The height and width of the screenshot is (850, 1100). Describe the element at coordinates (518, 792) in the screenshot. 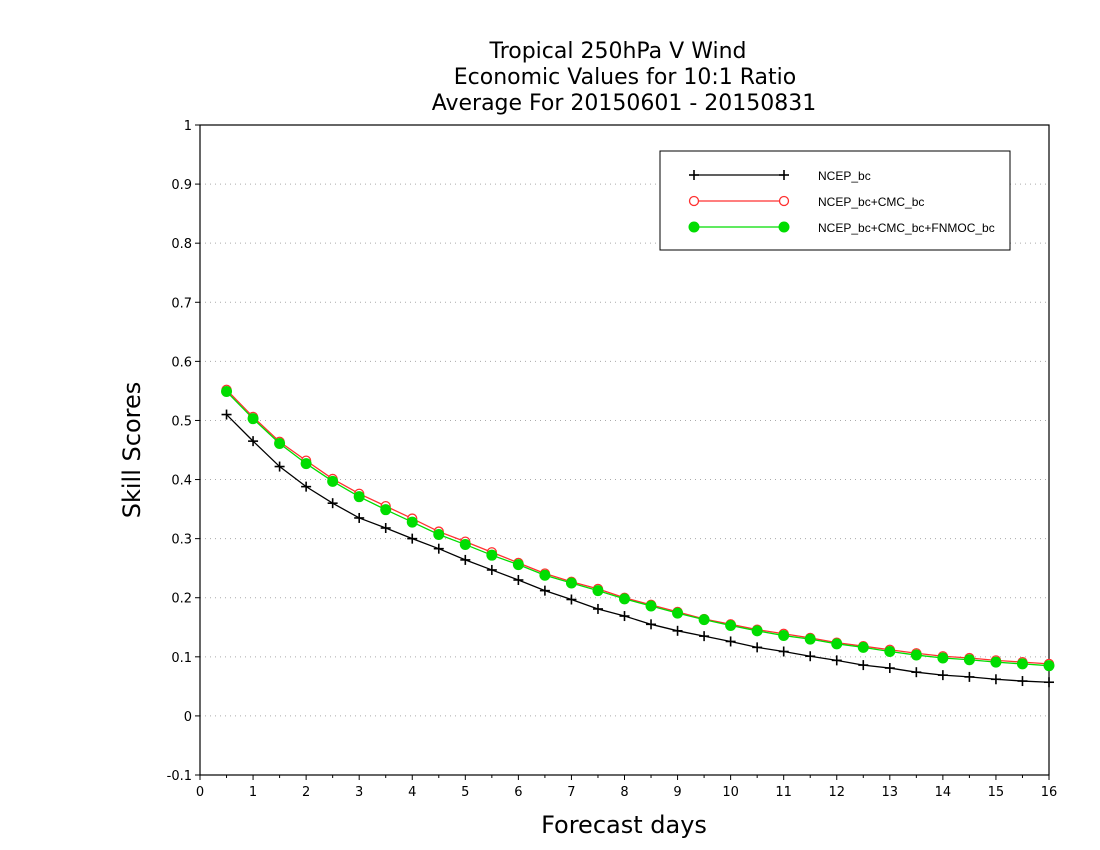

I see `x-tick-label-6: 6` at that location.